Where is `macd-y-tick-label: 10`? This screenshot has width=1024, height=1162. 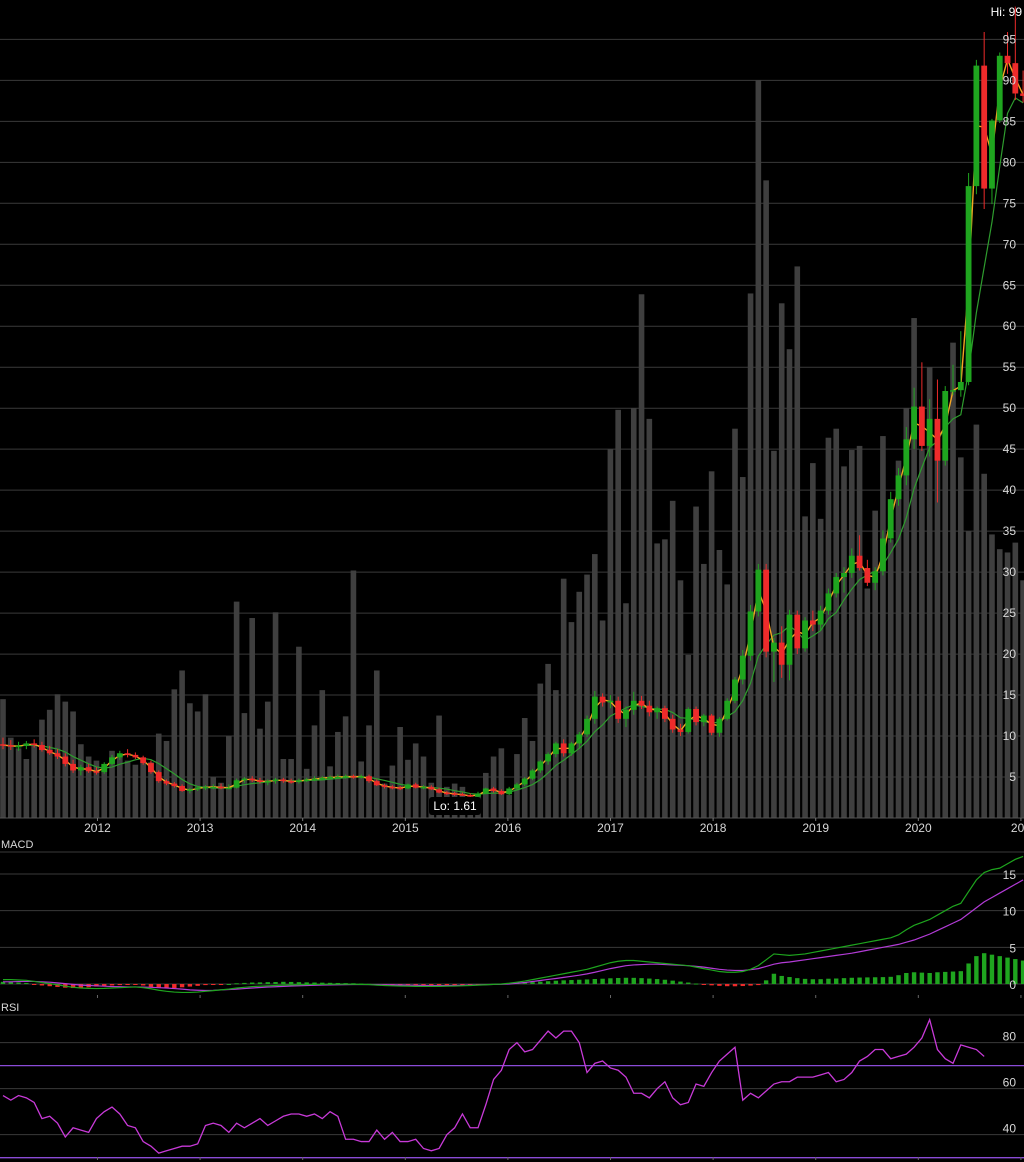 macd-y-tick-label: 10 is located at coordinates (1010, 912).